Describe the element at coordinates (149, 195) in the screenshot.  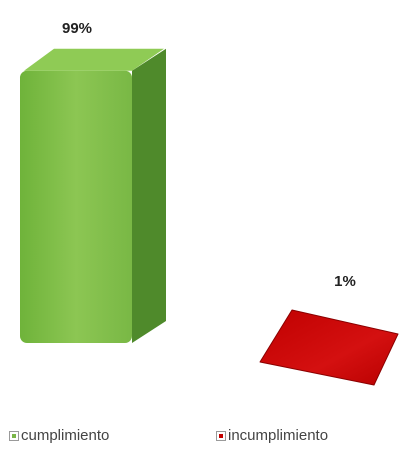
I see `bar-side-face` at that location.